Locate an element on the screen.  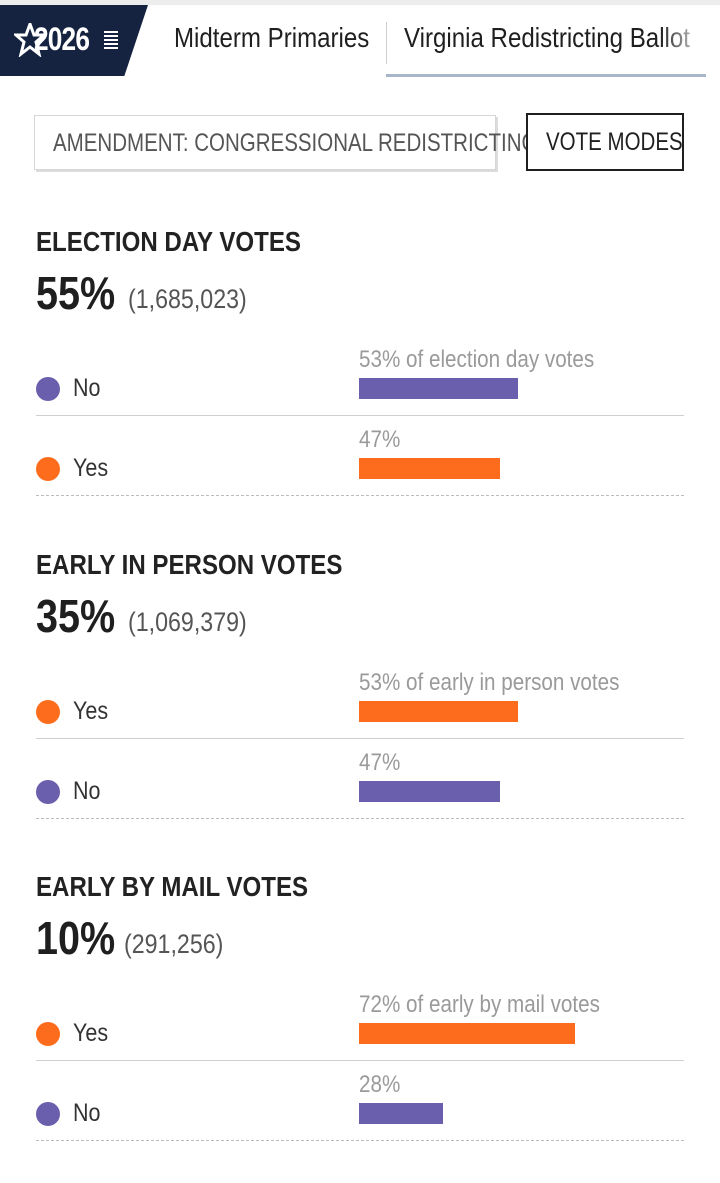
election-2026-logo: 2026 is located at coordinates (74, 40).